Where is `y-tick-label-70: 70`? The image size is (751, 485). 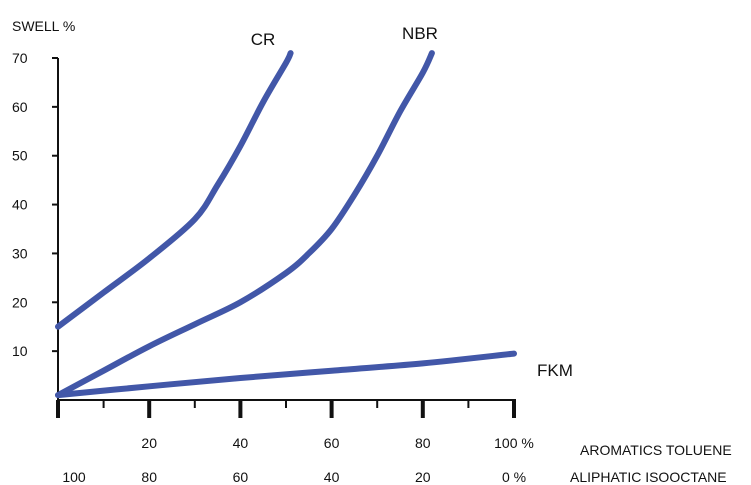
y-tick-label-70: 70 is located at coordinates (20, 58).